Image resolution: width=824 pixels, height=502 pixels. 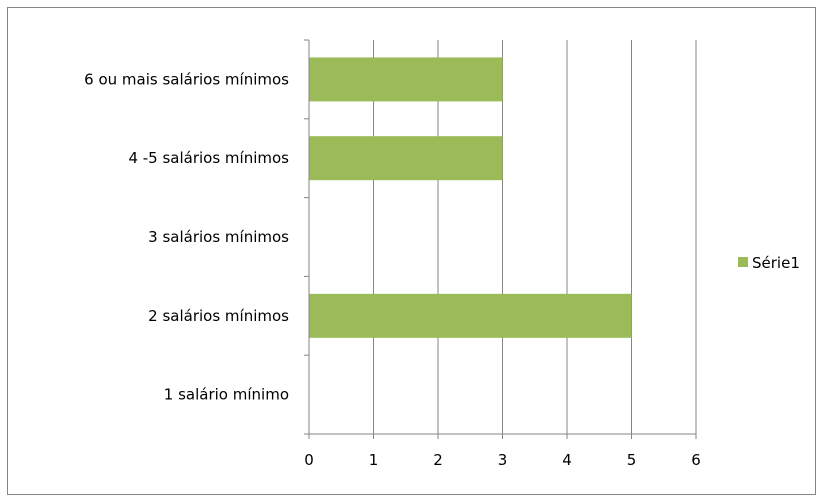 I want to click on x-tick-label: 4, so click(x=567, y=460).